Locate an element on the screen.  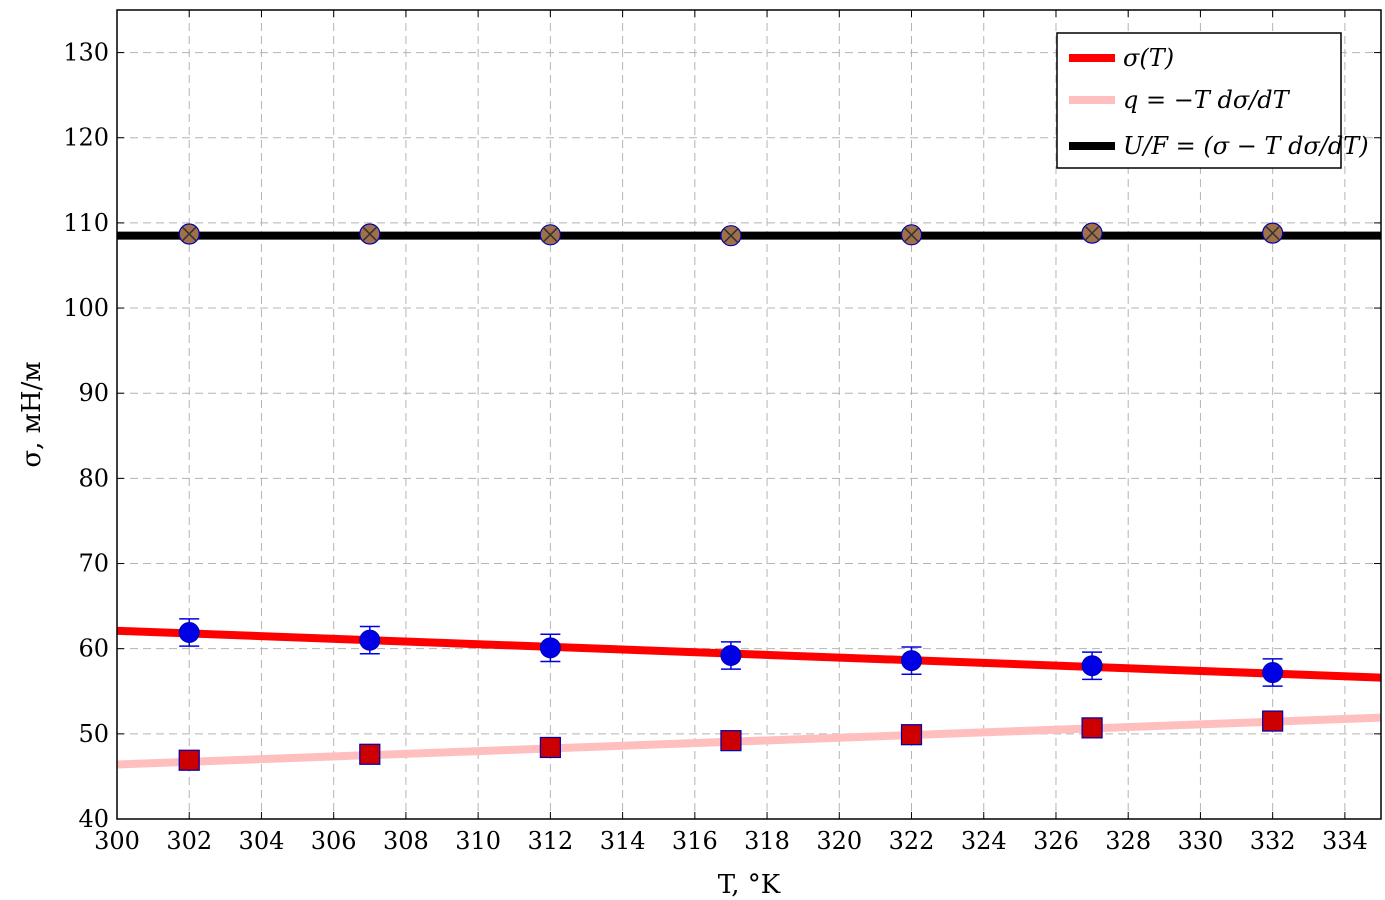
x-tick-label: 330 is located at coordinates (1201, 841).